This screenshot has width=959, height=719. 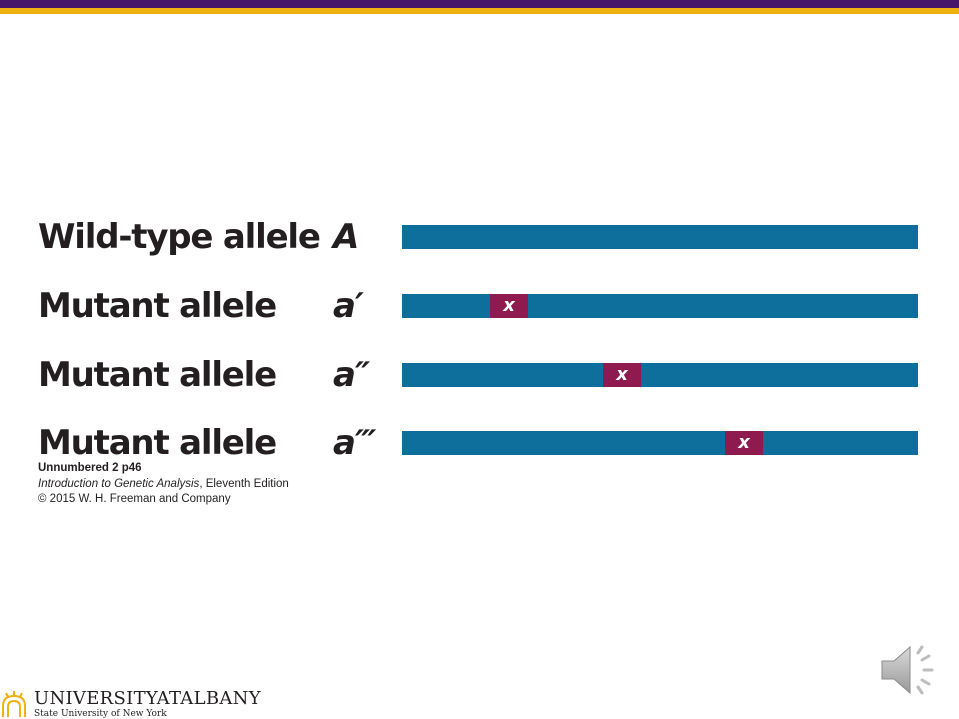 What do you see at coordinates (910, 670) in the screenshot?
I see `speaker-icon` at bounding box center [910, 670].